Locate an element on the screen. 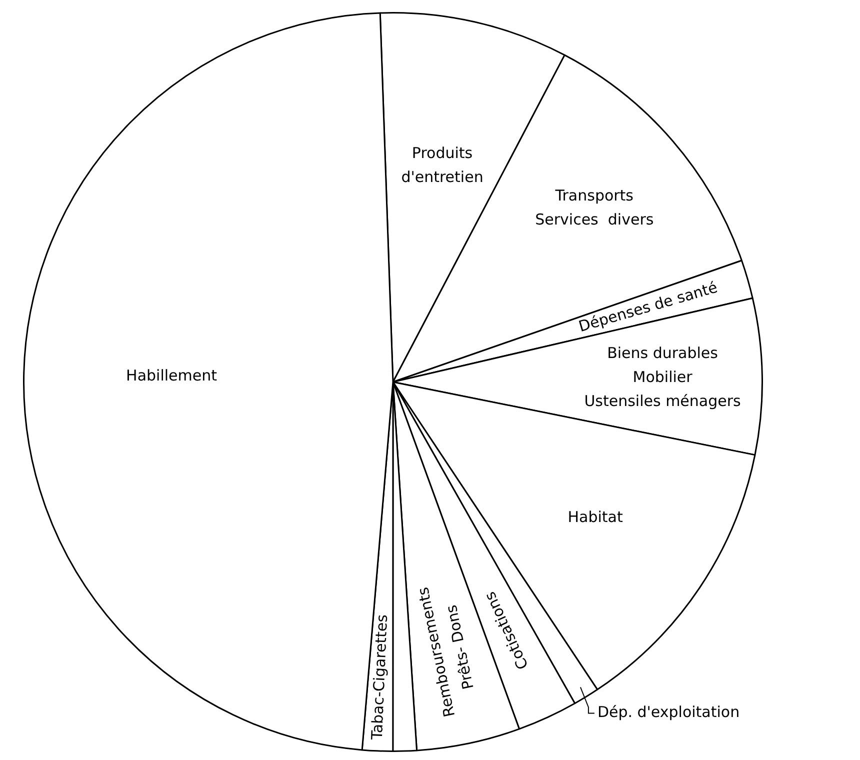 Image resolution: width=860 pixels, height=760 pixels. slice-label: Dép. d'exploitation is located at coordinates (668, 712).